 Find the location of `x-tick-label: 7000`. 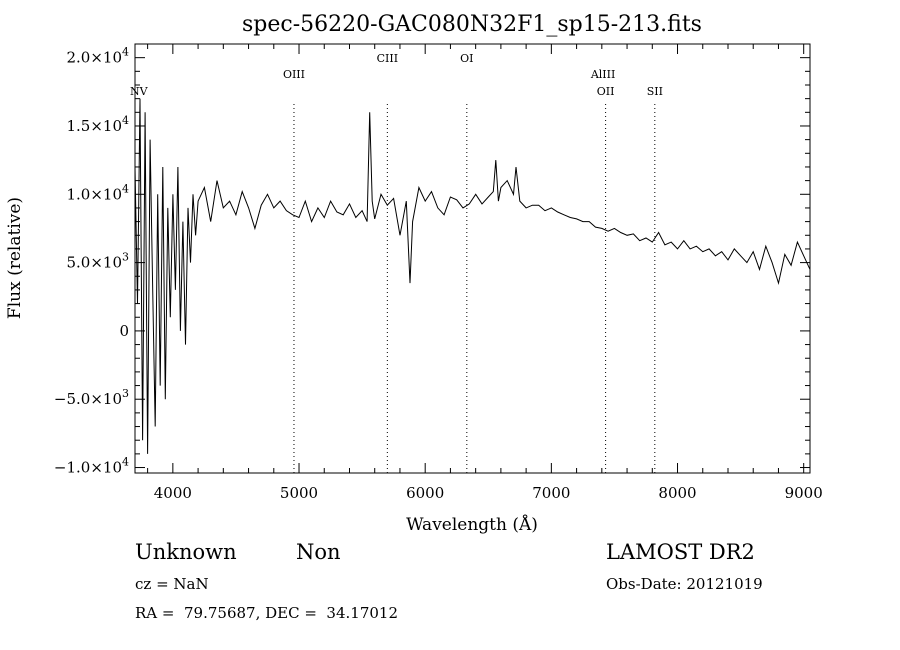

x-tick-label: 7000 is located at coordinates (551, 493).